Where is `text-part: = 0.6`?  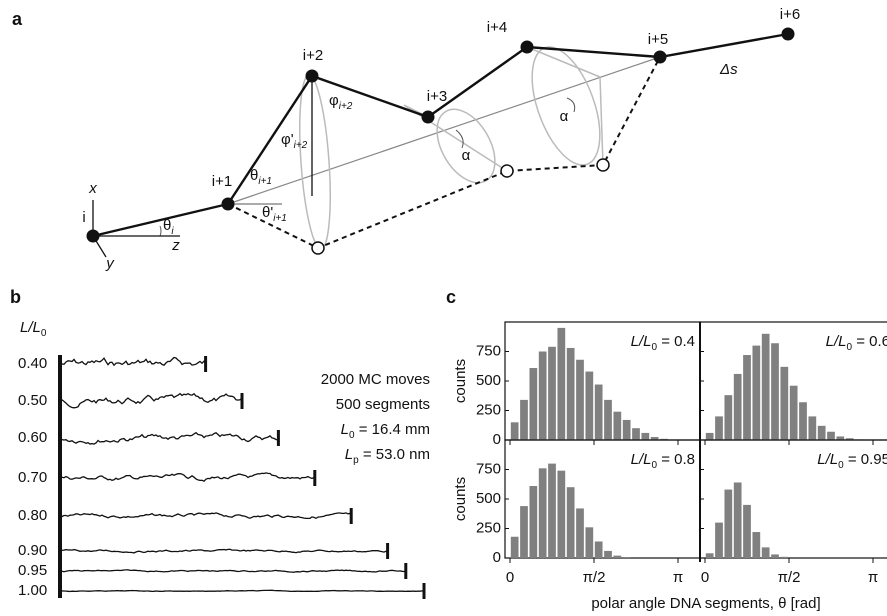
text-part: = 0.6 is located at coordinates (869, 341).